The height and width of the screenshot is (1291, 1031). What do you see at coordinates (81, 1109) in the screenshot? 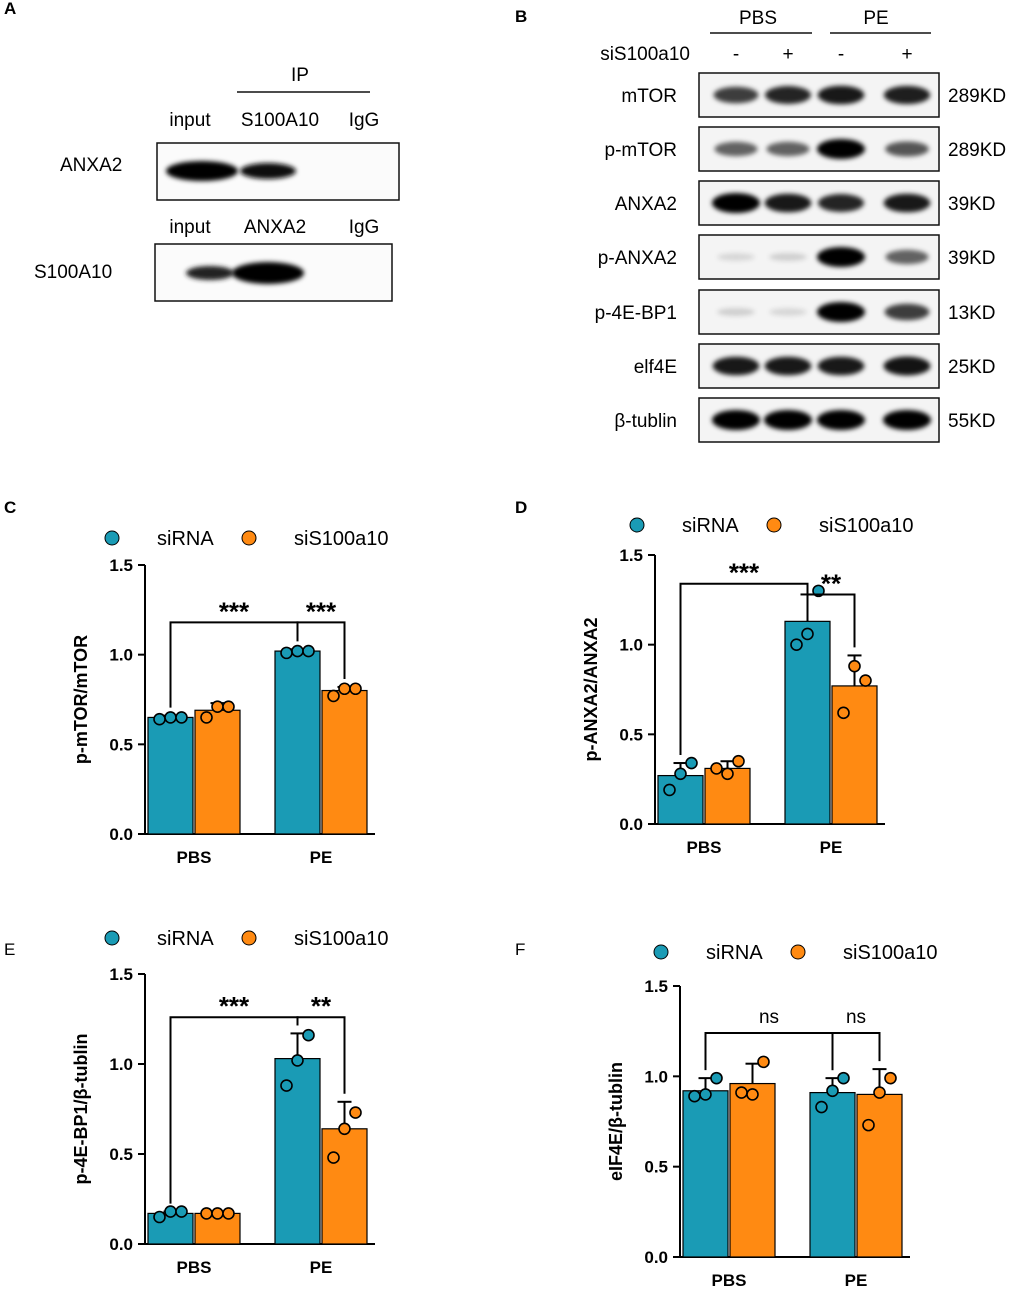
I see `y-axis-label: p-4E-BP1/β-tublin` at bounding box center [81, 1109].